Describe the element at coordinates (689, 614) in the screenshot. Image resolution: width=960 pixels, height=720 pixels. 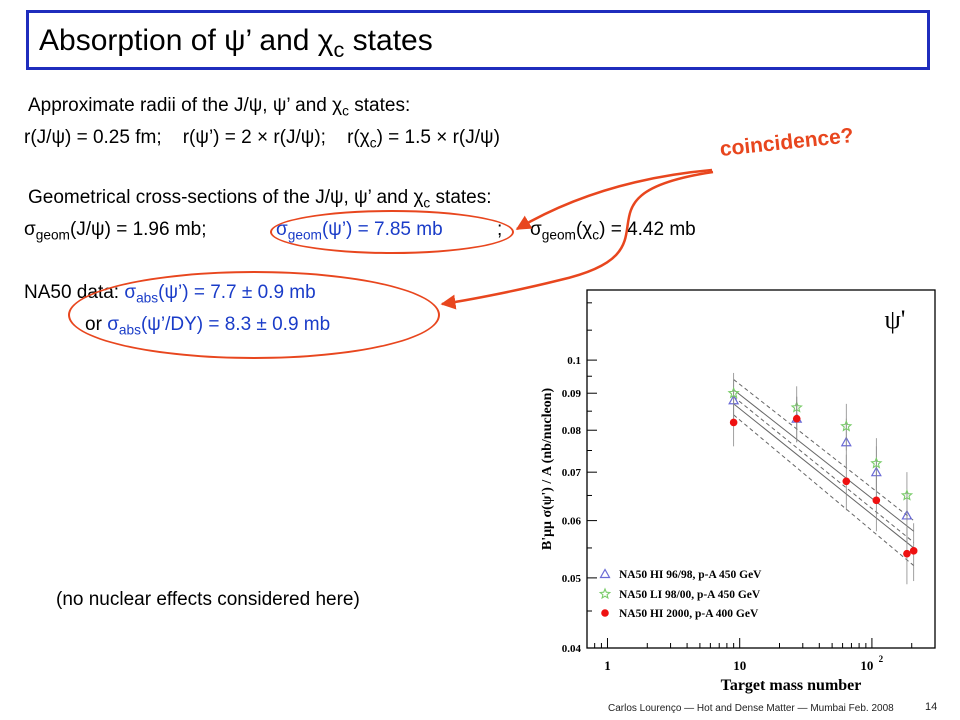
I see `legend-entry: NA50 HI 2000, p-A 400 GeV` at that location.